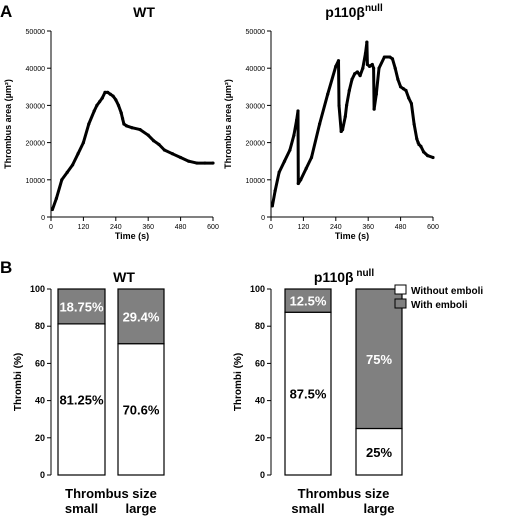 Image resolution: width=520 pixels, height=517 pixels. Describe the element at coordinates (181, 227) in the screenshot. I see `x-tick-label: 480` at that location.